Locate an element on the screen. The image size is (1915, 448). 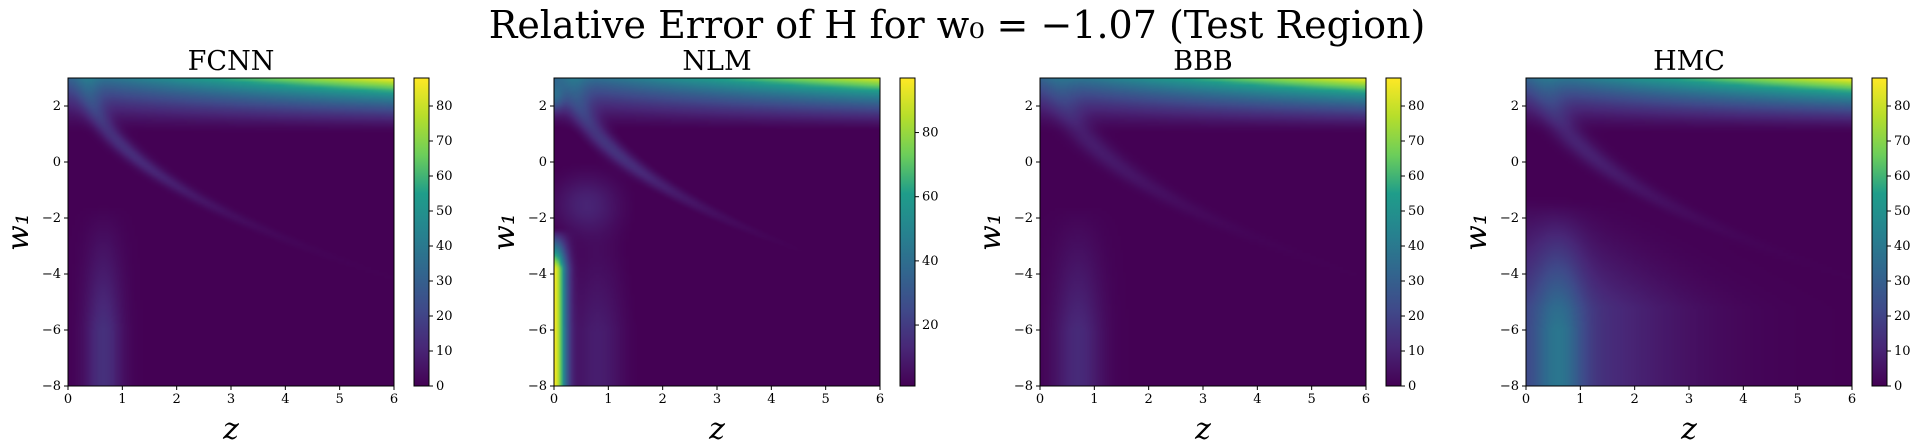
panel-title: NLM is located at coordinates (716, 61).